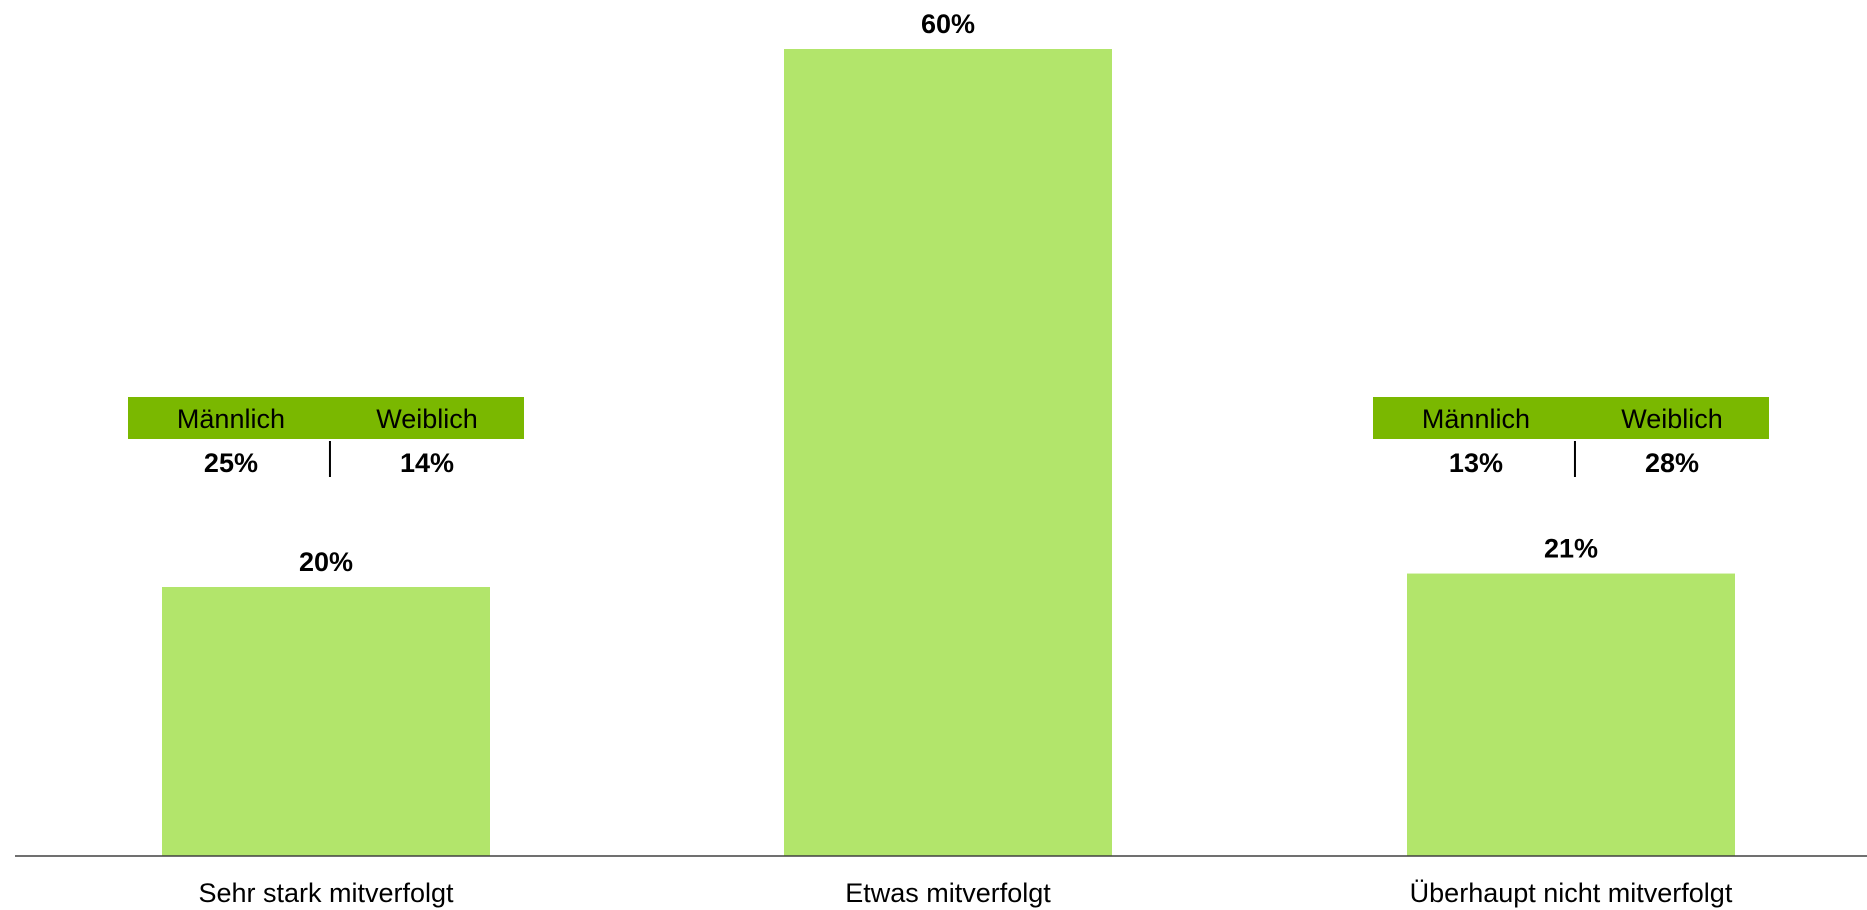 The image size is (1867, 910). What do you see at coordinates (948, 24) in the screenshot?
I see `bar-value-label: 60%` at bounding box center [948, 24].